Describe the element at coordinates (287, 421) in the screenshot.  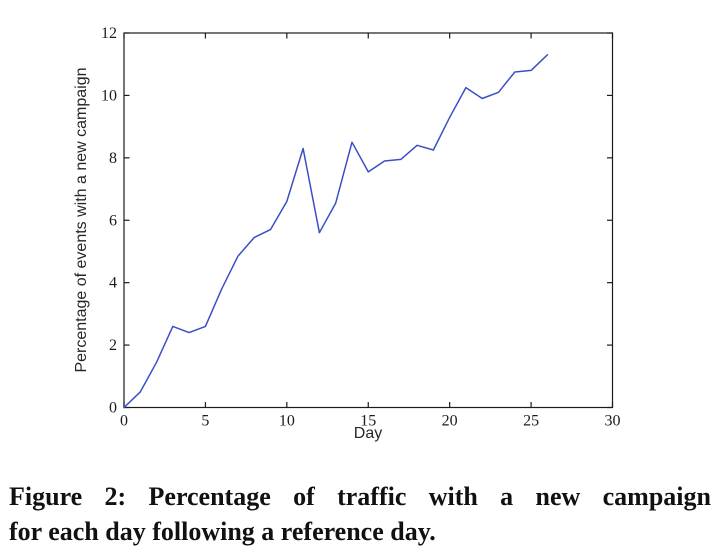
I see `x-tick-label: 10` at that location.